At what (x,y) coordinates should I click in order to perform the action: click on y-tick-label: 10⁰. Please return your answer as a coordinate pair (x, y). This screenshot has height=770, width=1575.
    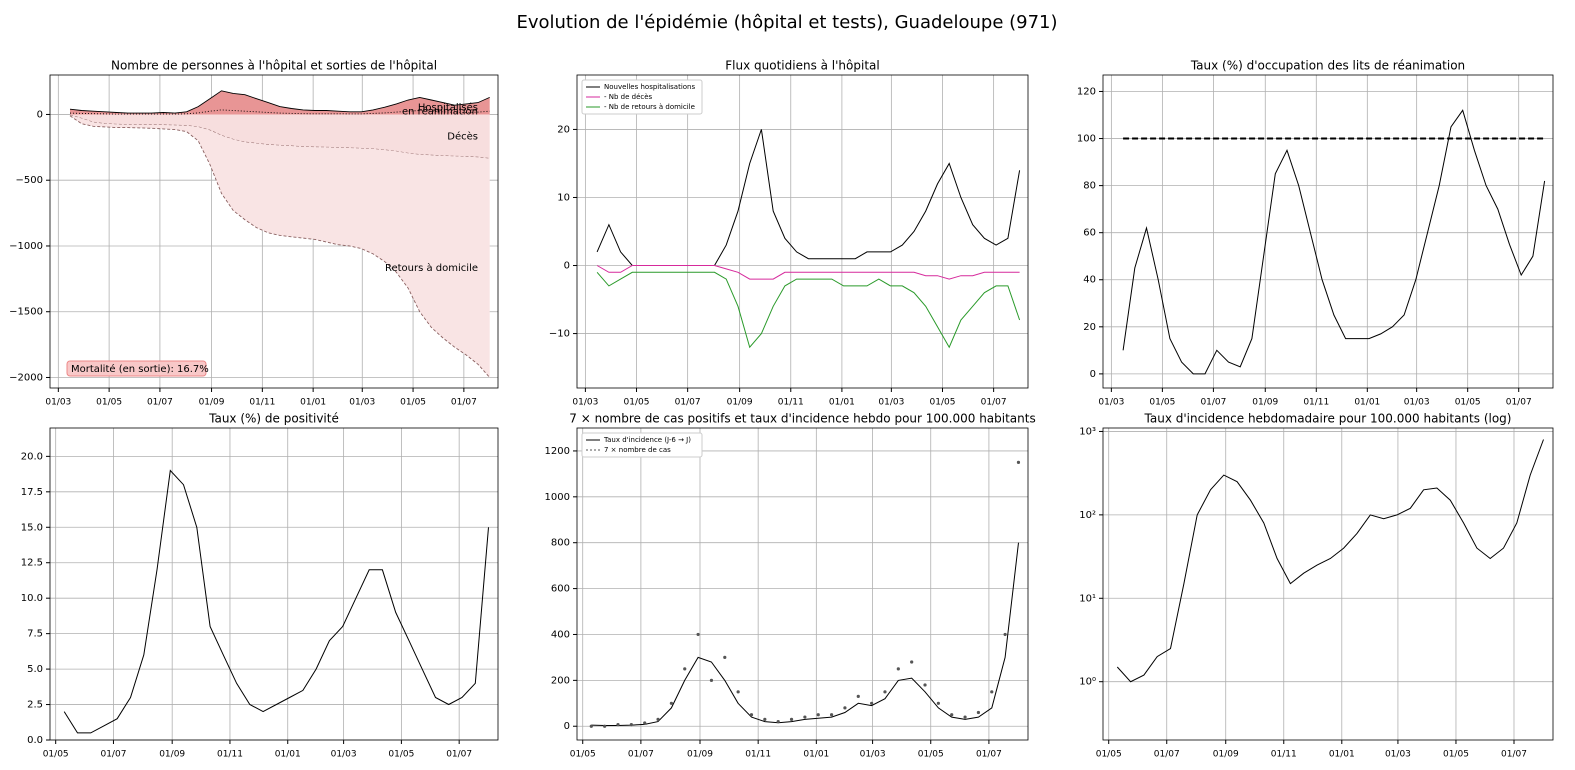
    Looking at the image, I should click on (1087, 682).